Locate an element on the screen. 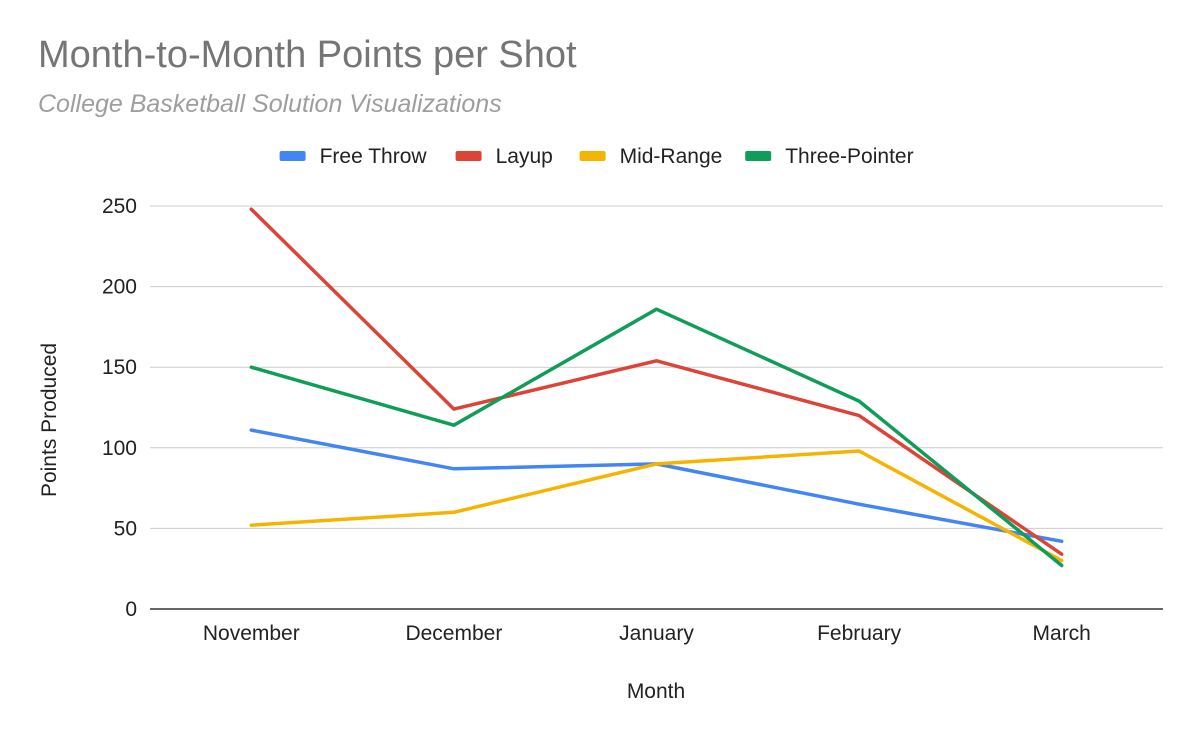 The width and height of the screenshot is (1200, 742). x-tick-label: February is located at coordinates (859, 633).